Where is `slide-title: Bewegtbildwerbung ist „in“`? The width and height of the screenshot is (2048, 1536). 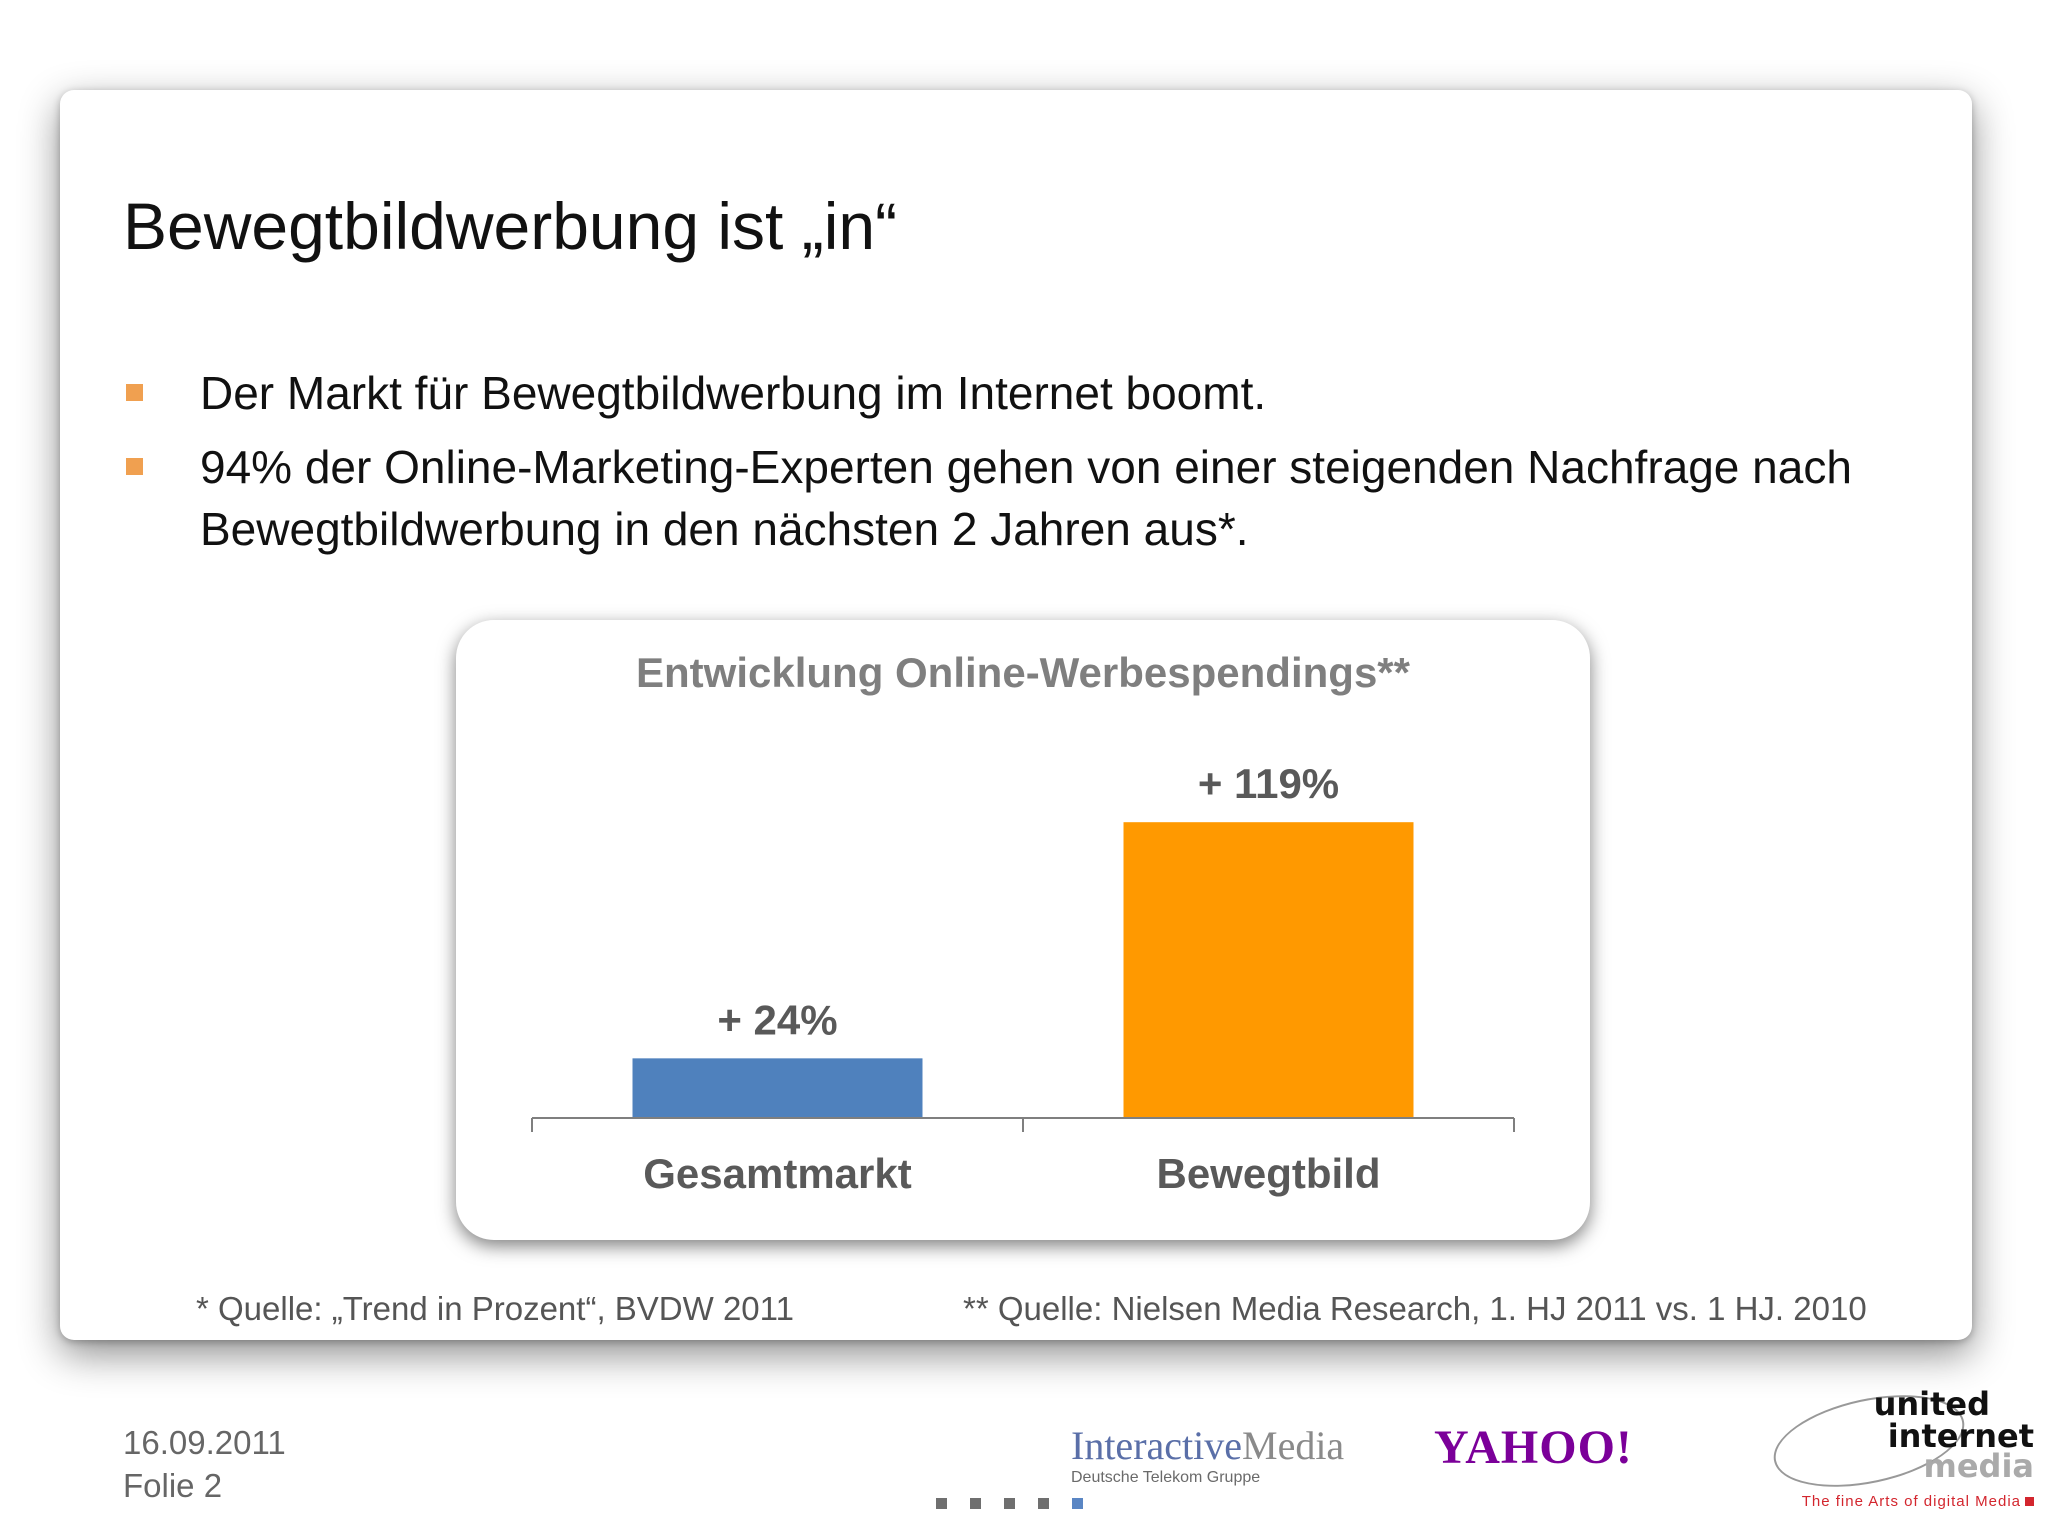 slide-title: Bewegtbildwerbung ist „in“ is located at coordinates (510, 226).